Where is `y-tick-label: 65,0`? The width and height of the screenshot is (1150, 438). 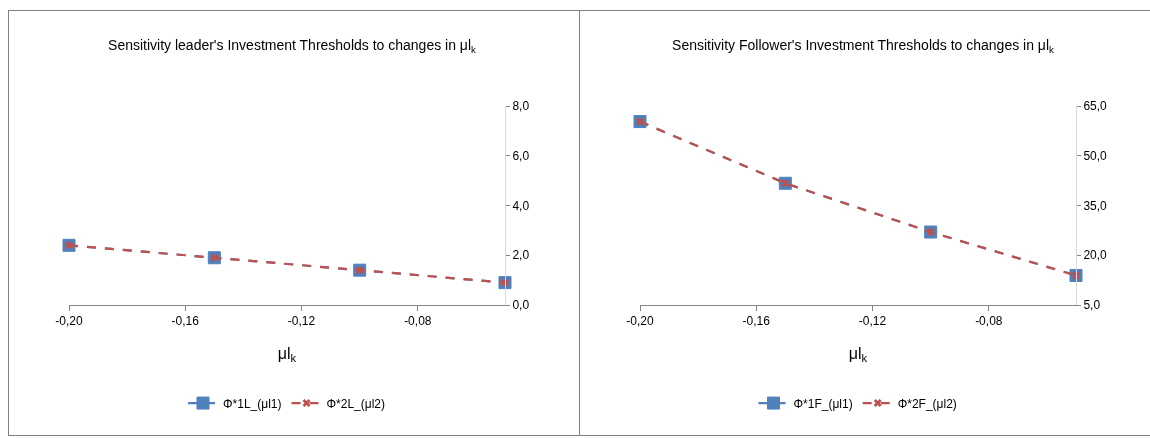 y-tick-label: 65,0 is located at coordinates (1095, 106).